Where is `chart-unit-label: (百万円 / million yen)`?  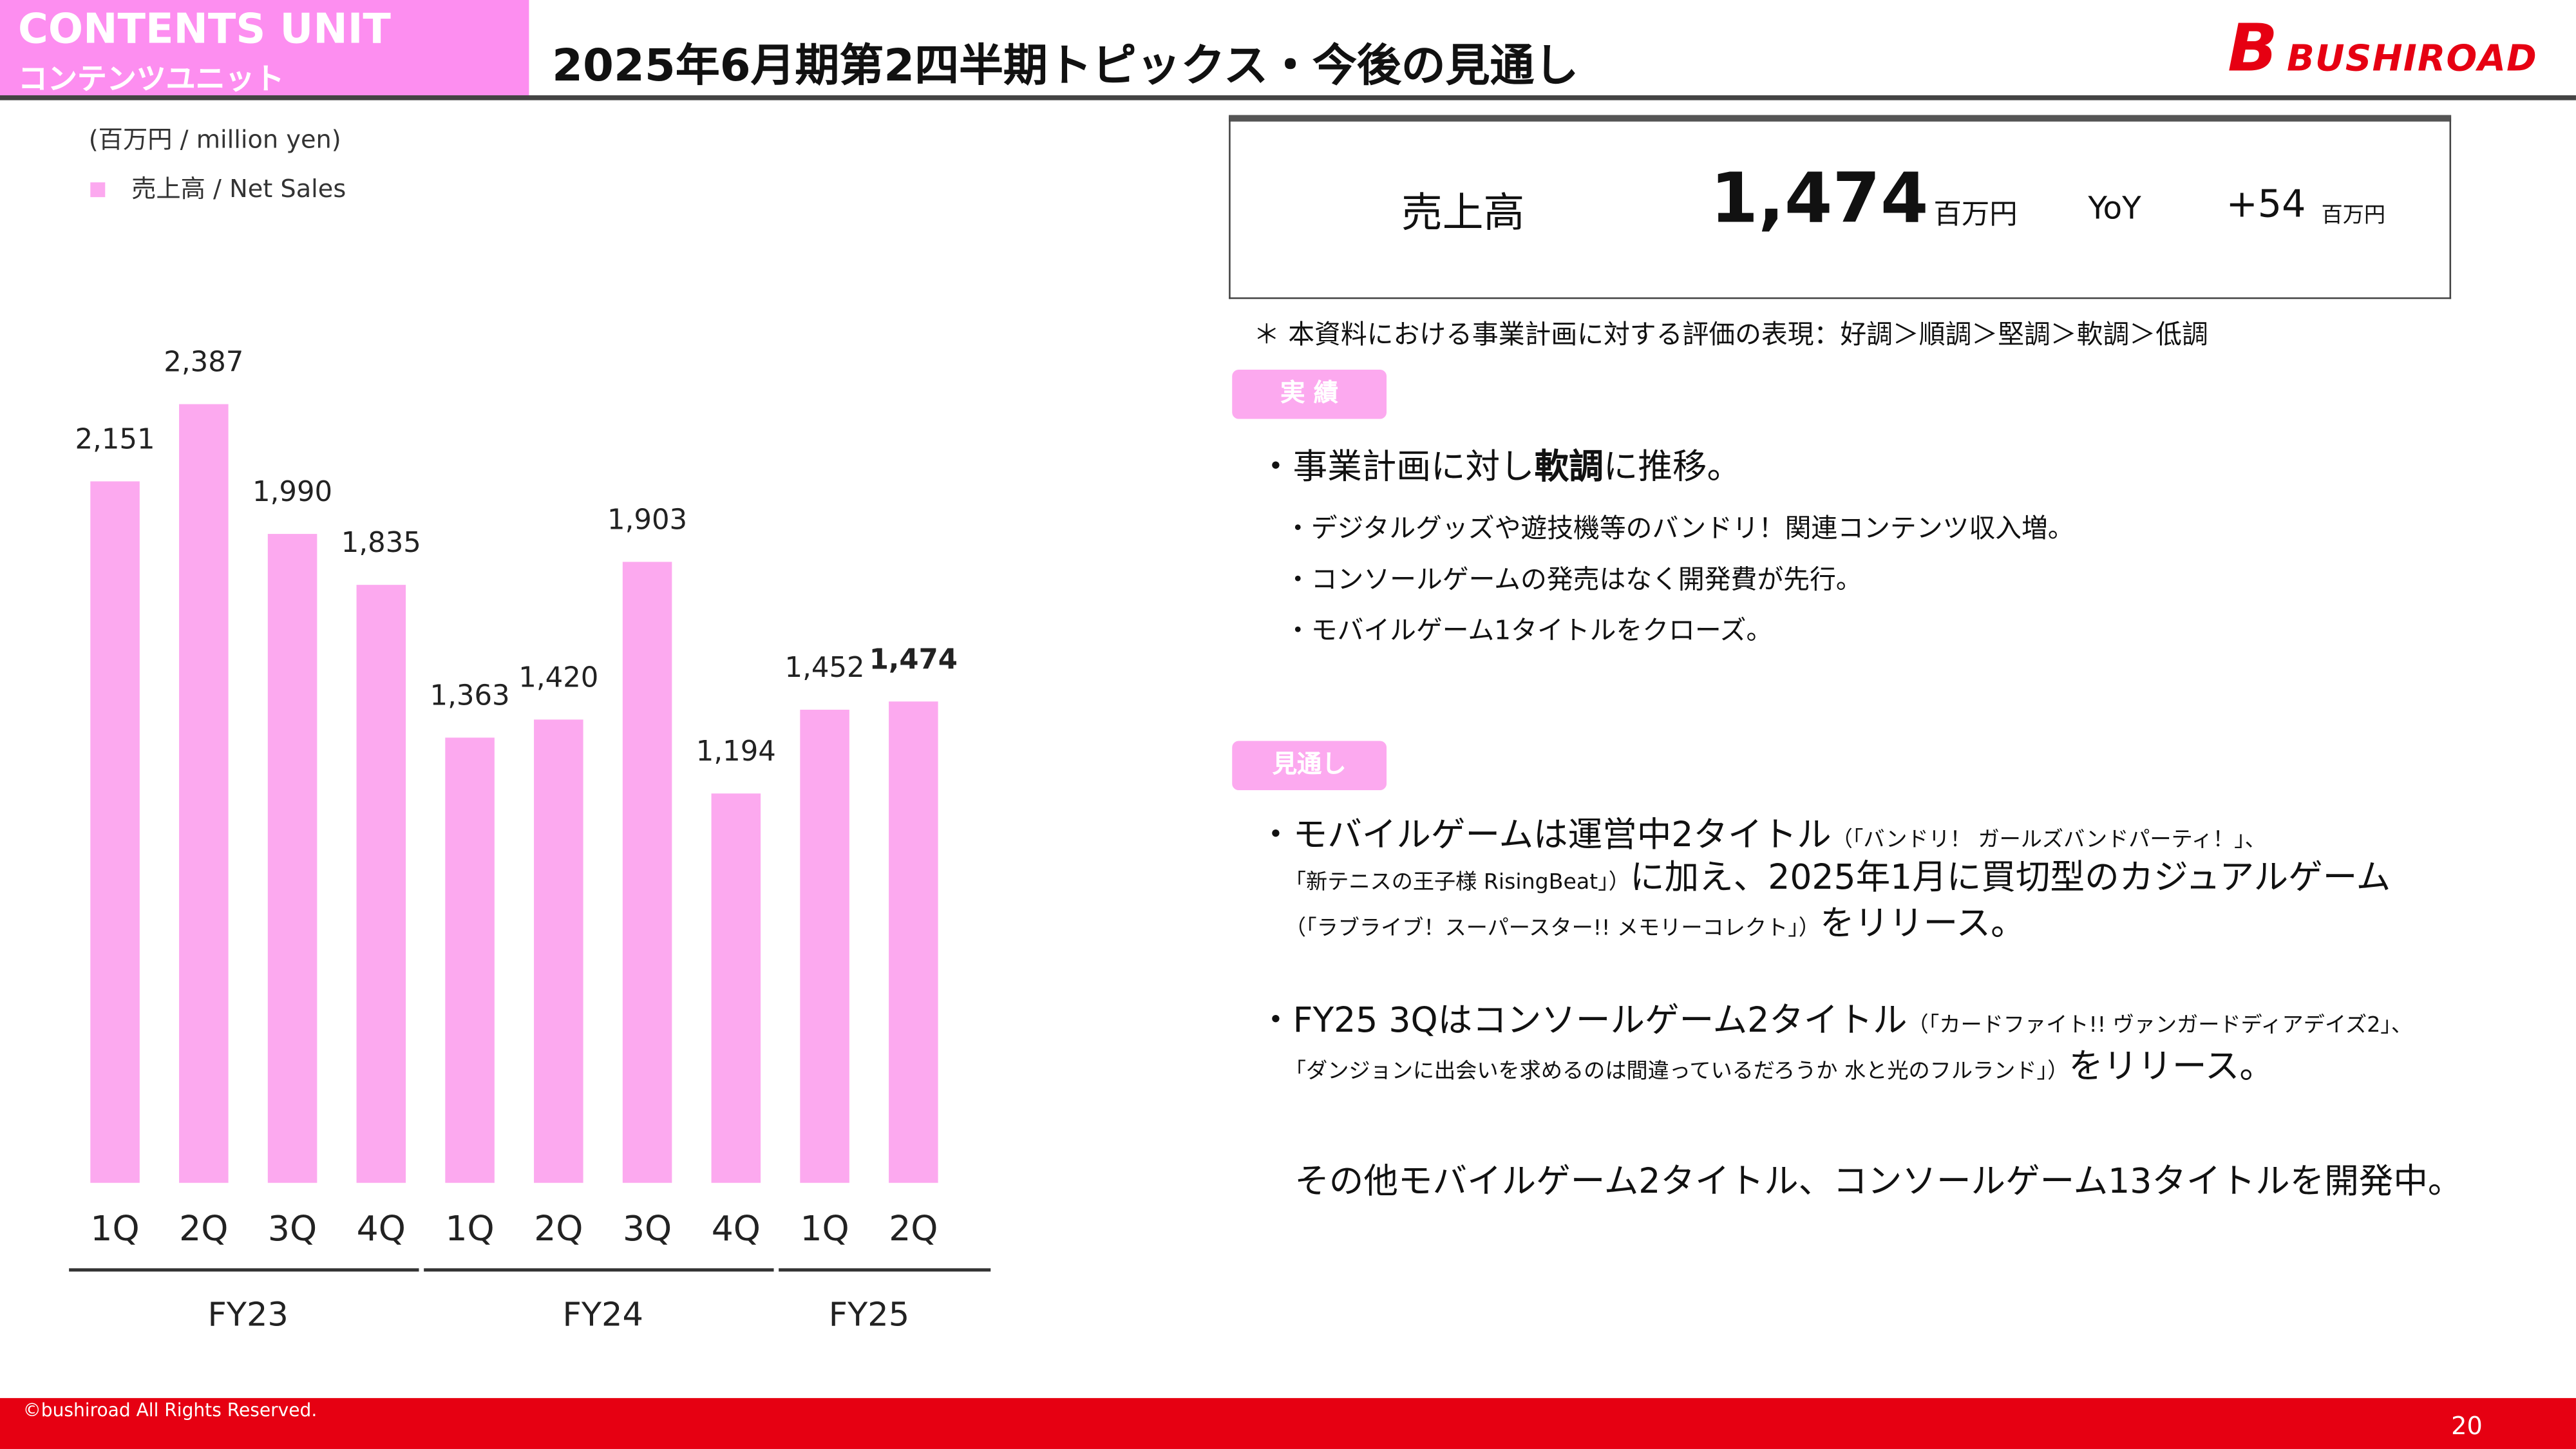
chart-unit-label: (百万円 / million yen) is located at coordinates (215, 139).